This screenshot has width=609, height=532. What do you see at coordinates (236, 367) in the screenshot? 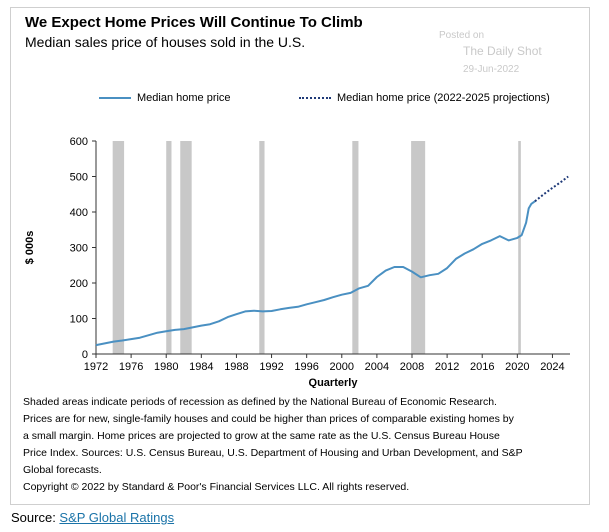
I see `x-tick-label: 1988` at bounding box center [236, 367].